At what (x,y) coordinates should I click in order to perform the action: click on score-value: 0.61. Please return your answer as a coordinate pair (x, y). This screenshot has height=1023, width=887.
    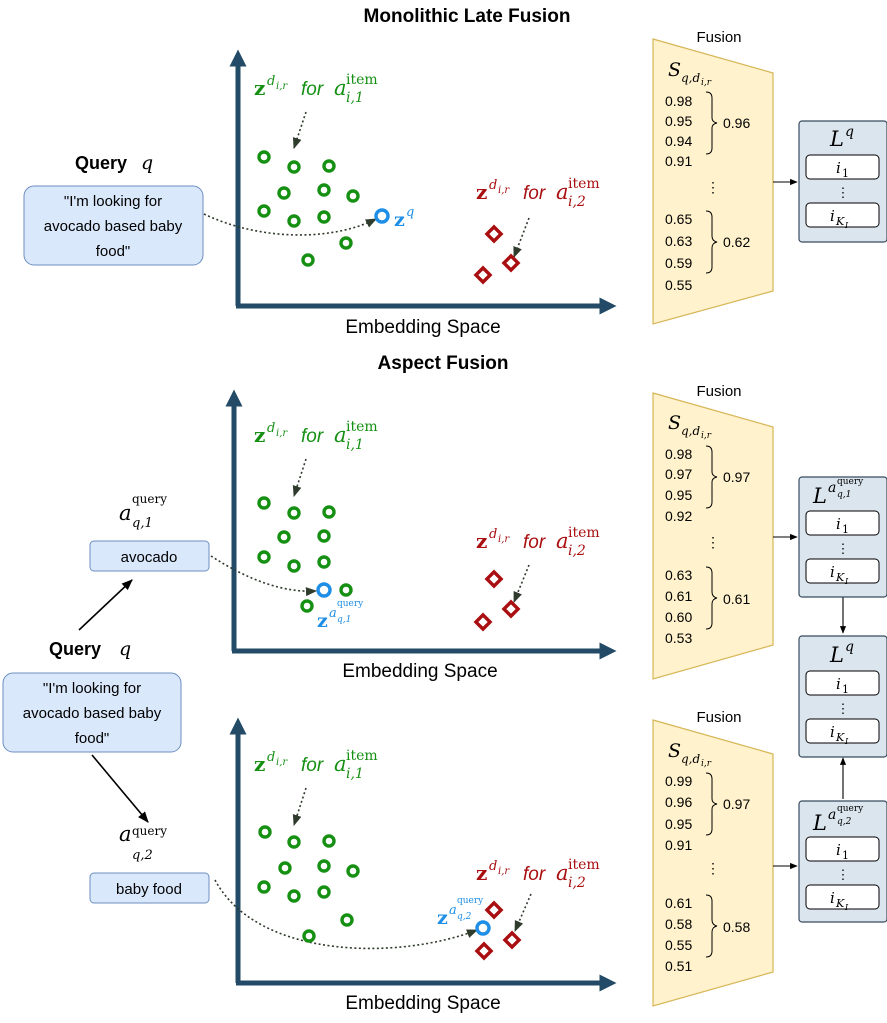
    Looking at the image, I should click on (678, 903).